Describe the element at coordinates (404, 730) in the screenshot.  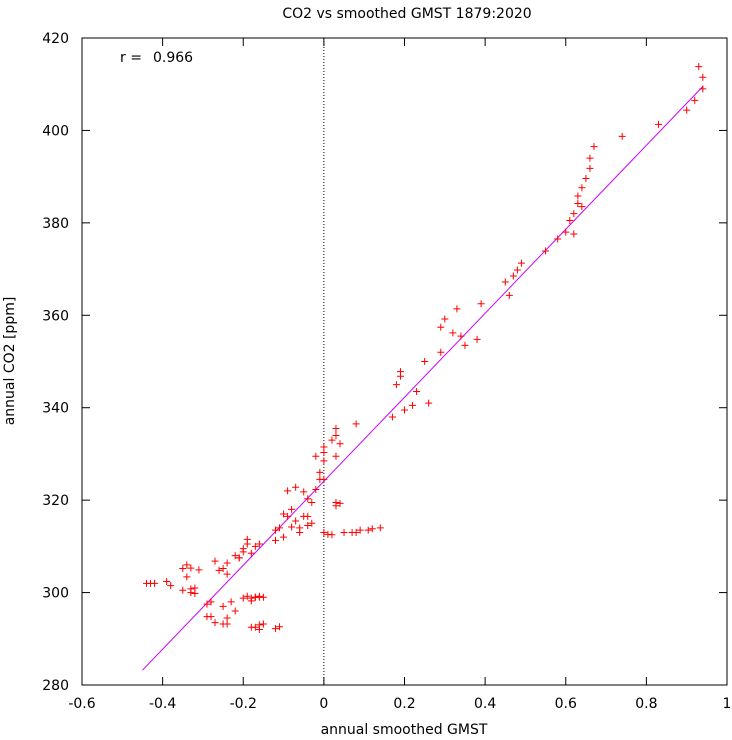
I see `x-axis-label: annual smoothed GMST` at that location.